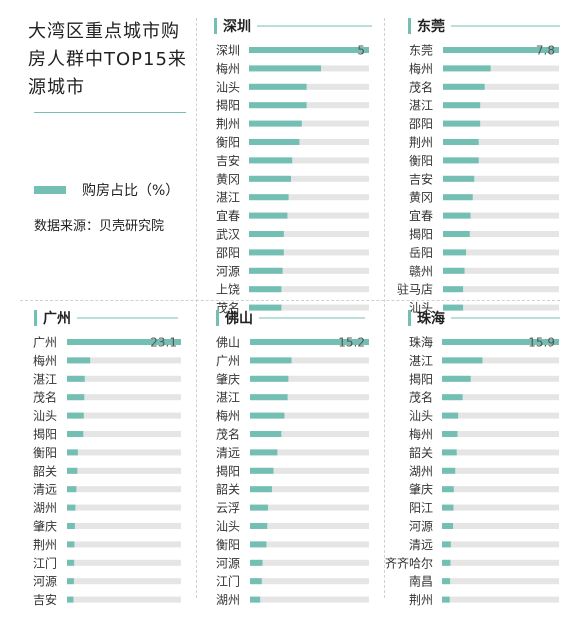 The width and height of the screenshot is (586, 617). What do you see at coordinates (163, 343) in the screenshot?
I see `data-label: 23.1` at bounding box center [163, 343].